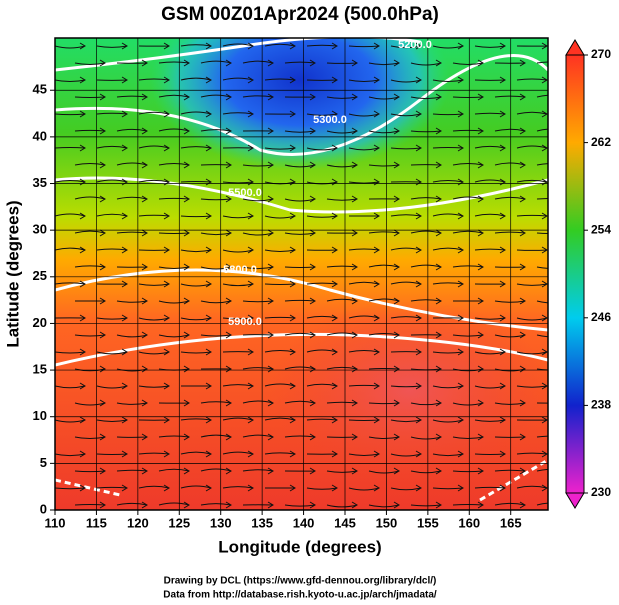 The height and width of the screenshot is (605, 619). Describe the element at coordinates (43, 462) in the screenshot. I see `y-tick-label: 5` at that location.